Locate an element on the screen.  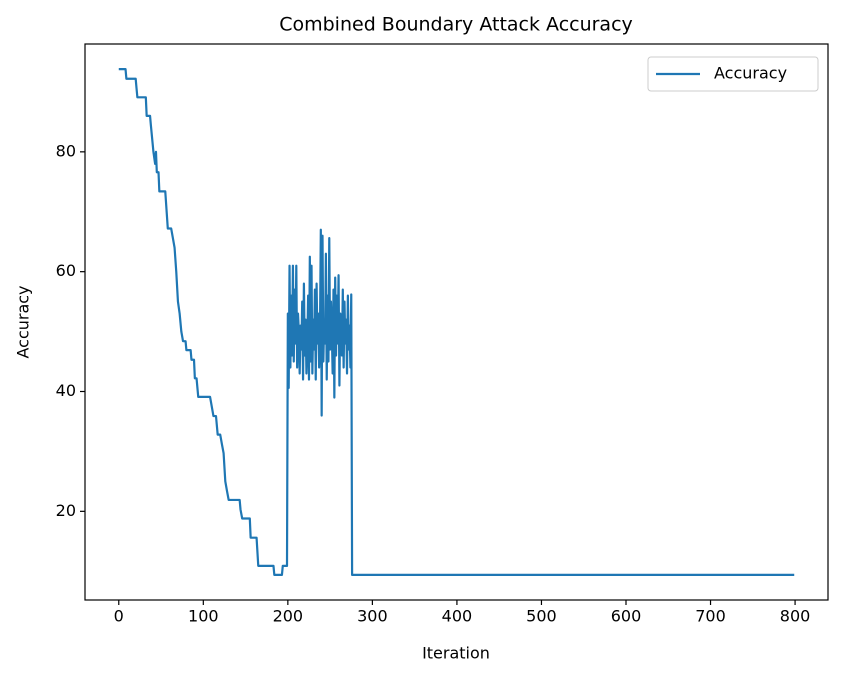
x-tick-label: 400 is located at coordinates (457, 616).